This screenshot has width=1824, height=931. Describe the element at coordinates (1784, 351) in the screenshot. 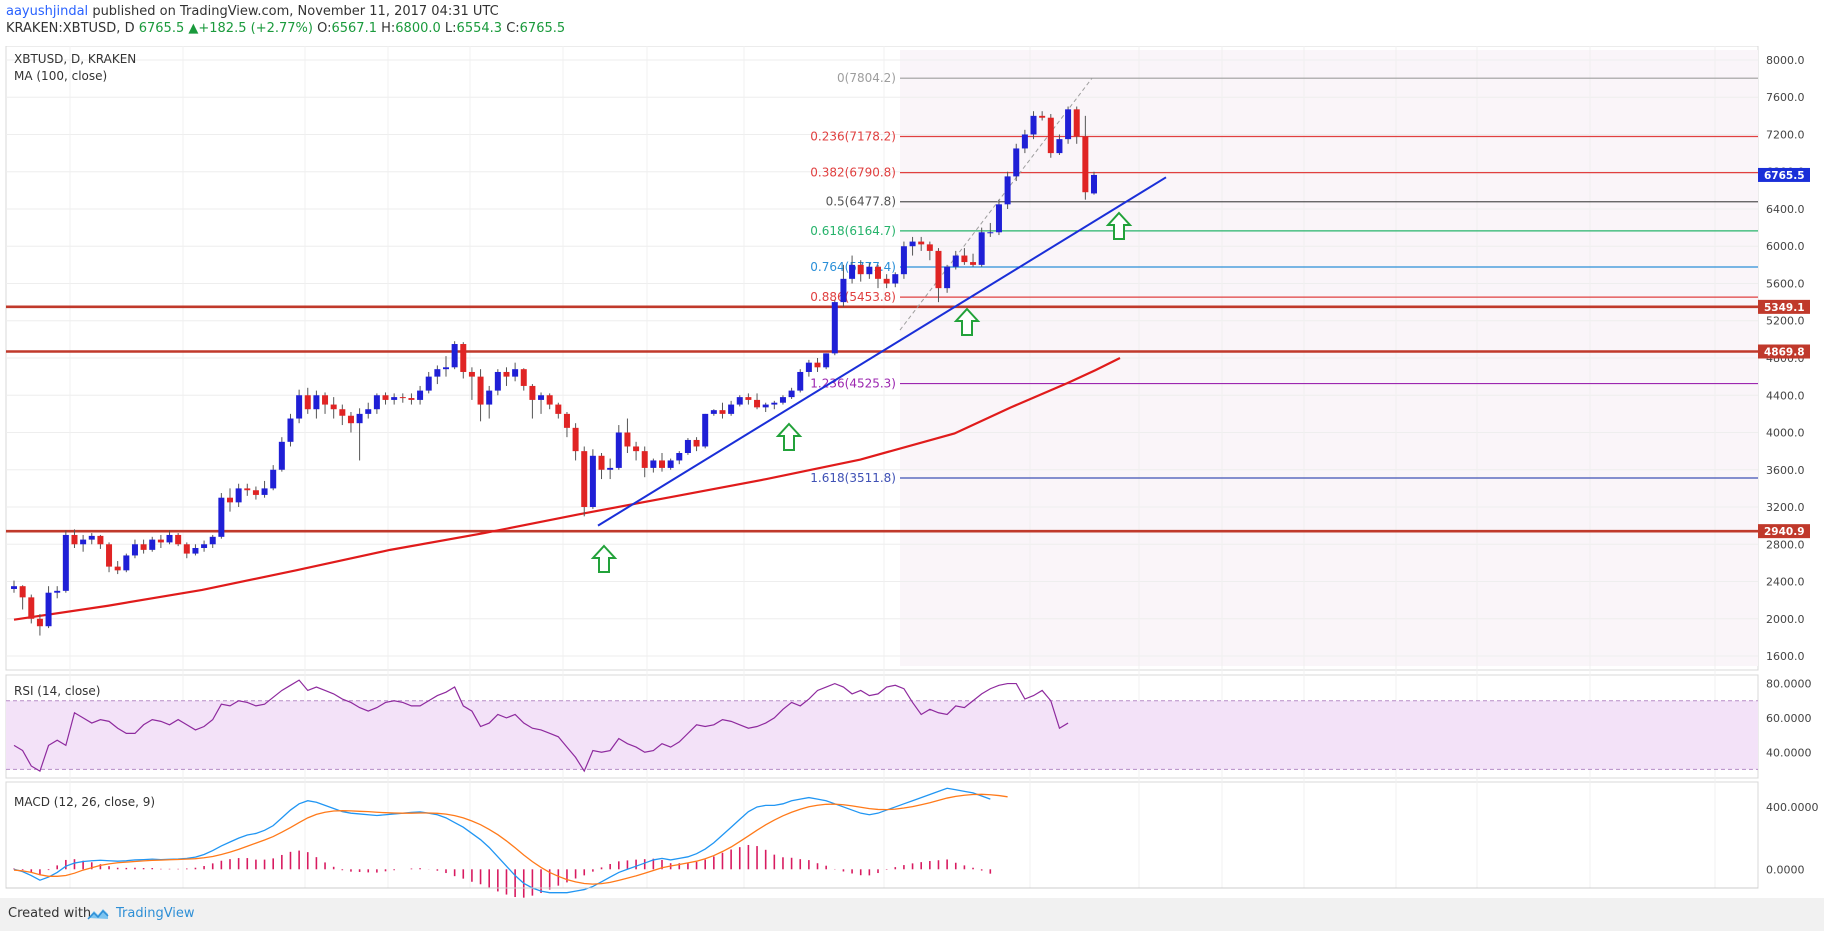

I see `level-badge` at that location.